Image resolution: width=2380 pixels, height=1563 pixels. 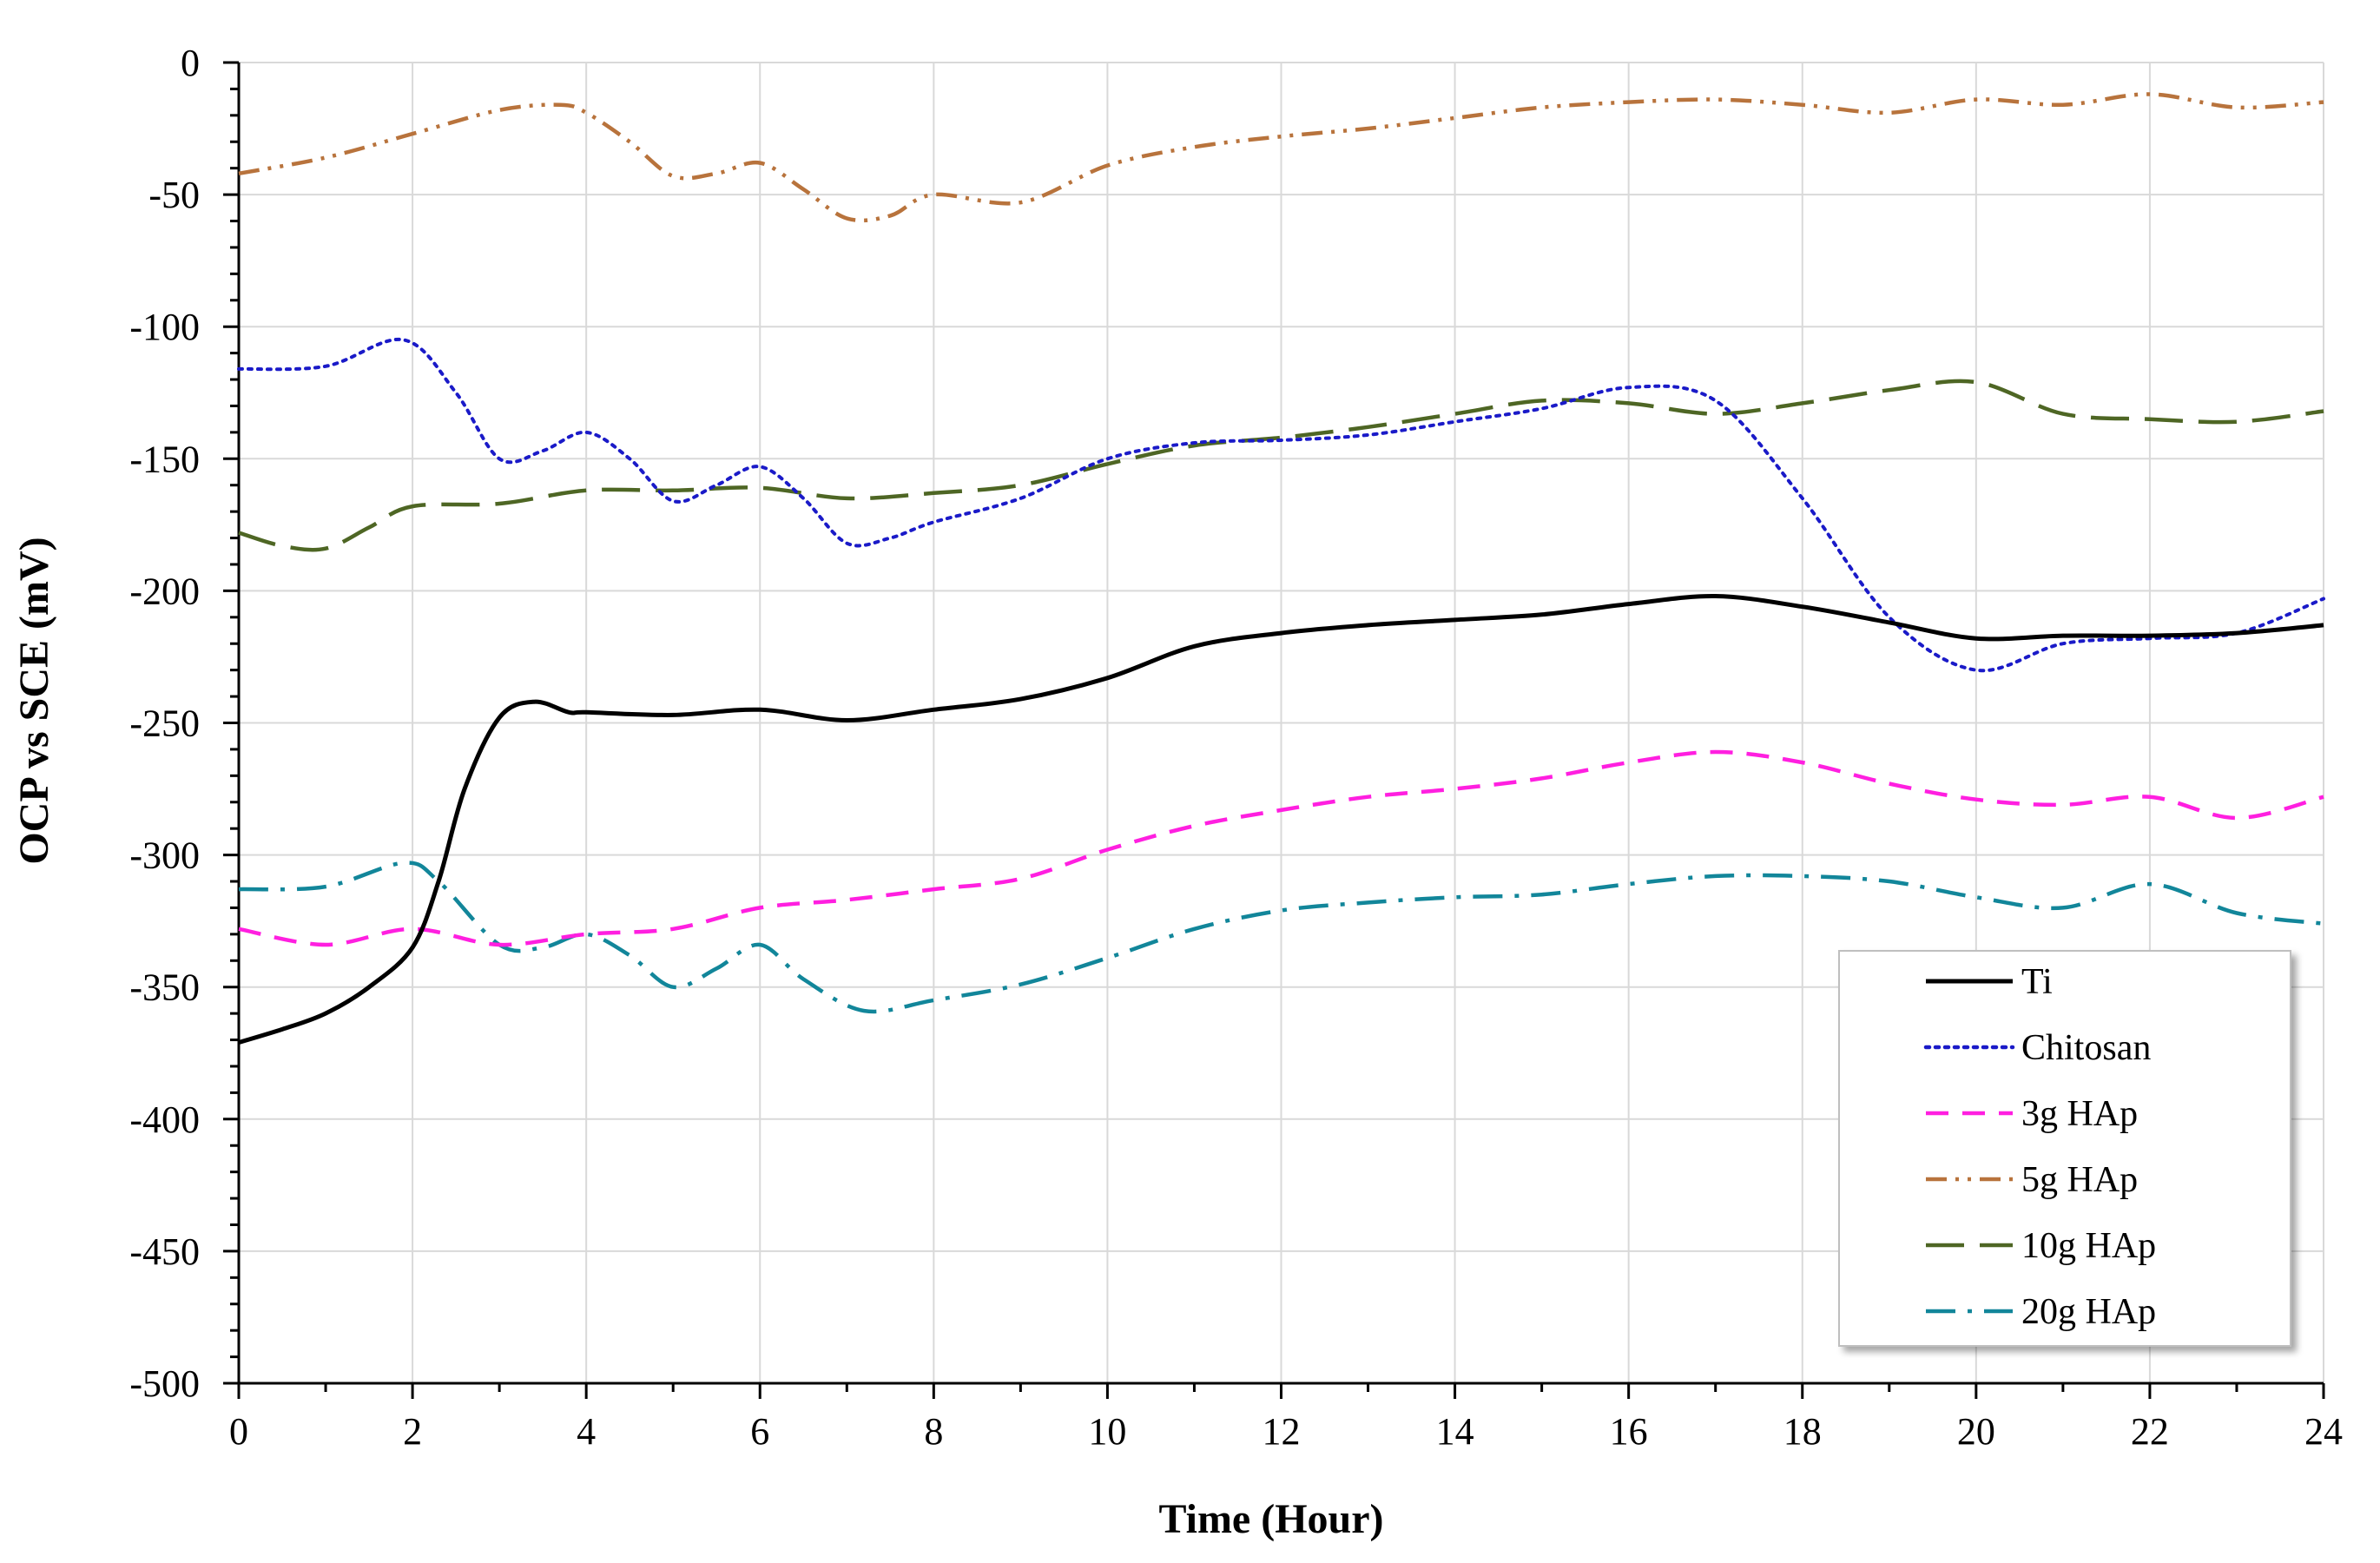 I want to click on x-tick-label: 16, so click(x=1629, y=1431).